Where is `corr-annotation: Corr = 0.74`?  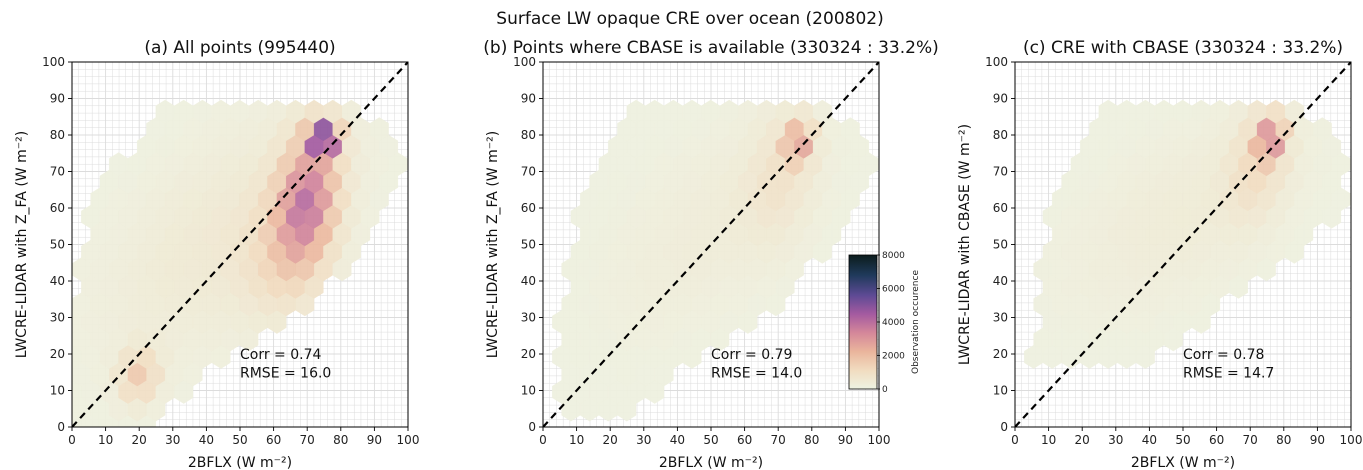
corr-annotation: Corr = 0.74 is located at coordinates (281, 355).